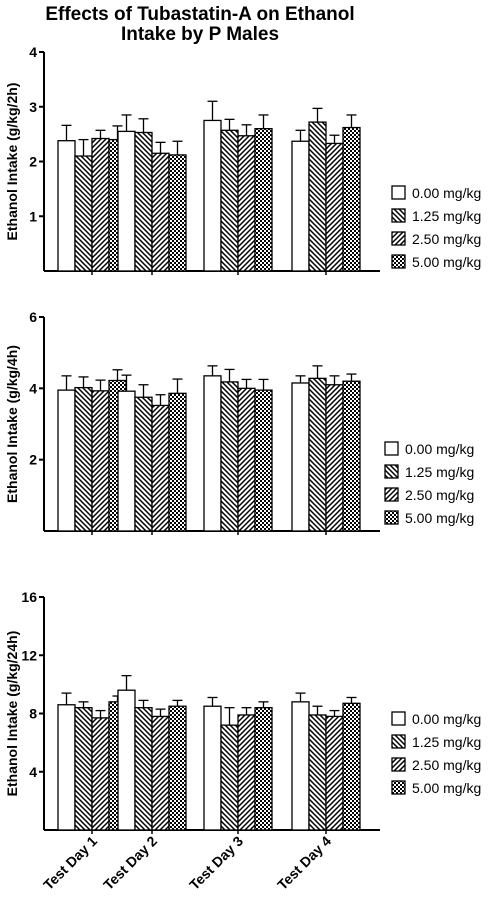 The width and height of the screenshot is (498, 899). What do you see at coordinates (12, 424) in the screenshot?
I see `y-axis-label: Ethanol Intake (g/kg/4h)` at bounding box center [12, 424].